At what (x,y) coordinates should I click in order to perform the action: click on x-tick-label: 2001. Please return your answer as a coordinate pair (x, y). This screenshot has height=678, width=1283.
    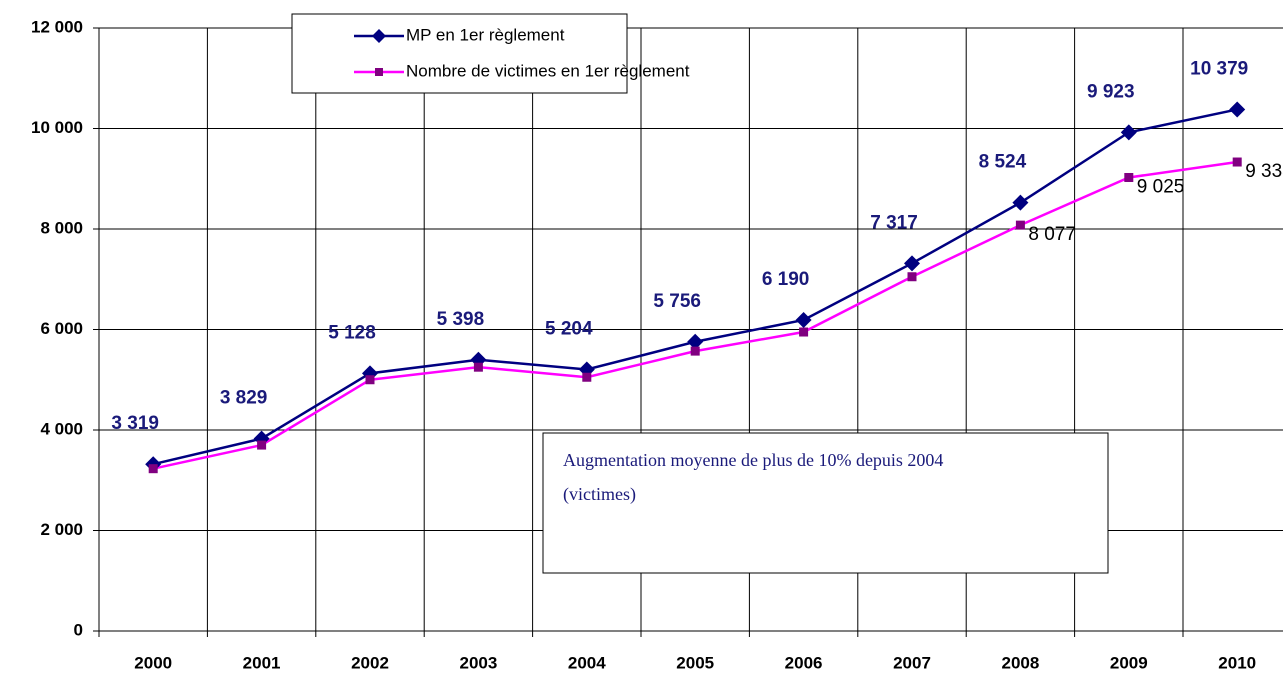
    Looking at the image, I should click on (262, 662).